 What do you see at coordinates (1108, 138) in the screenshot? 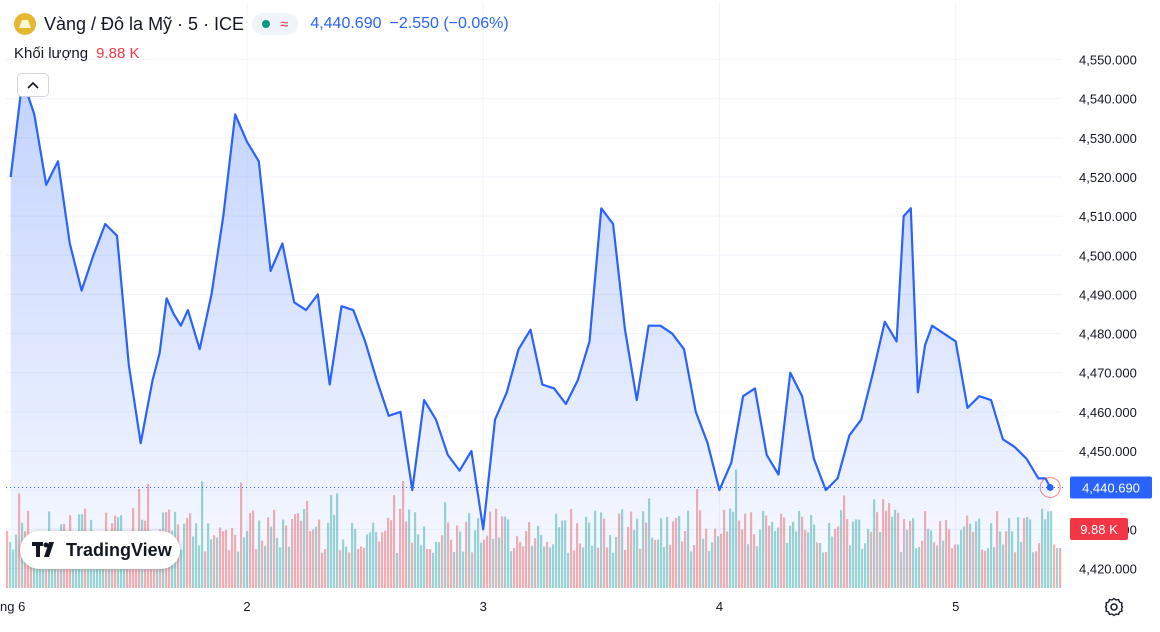
I see `y-tick-label: 4,530.000` at bounding box center [1108, 138].